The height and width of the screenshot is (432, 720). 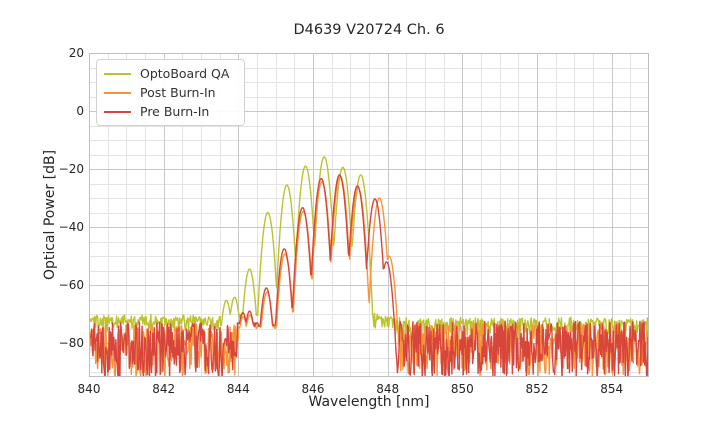 I want to click on y-tick-label: −40, so click(x=71, y=227).